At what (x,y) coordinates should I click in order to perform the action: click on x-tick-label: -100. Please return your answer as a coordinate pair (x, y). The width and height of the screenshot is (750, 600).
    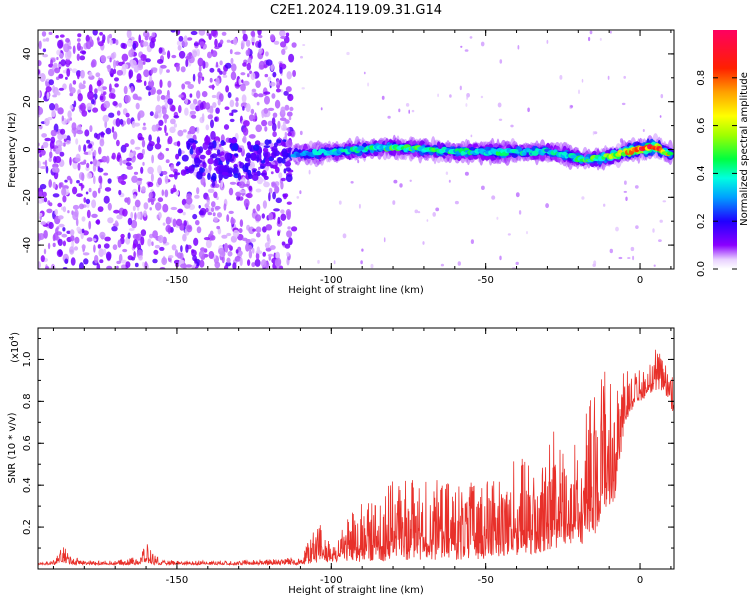
    Looking at the image, I should click on (331, 280).